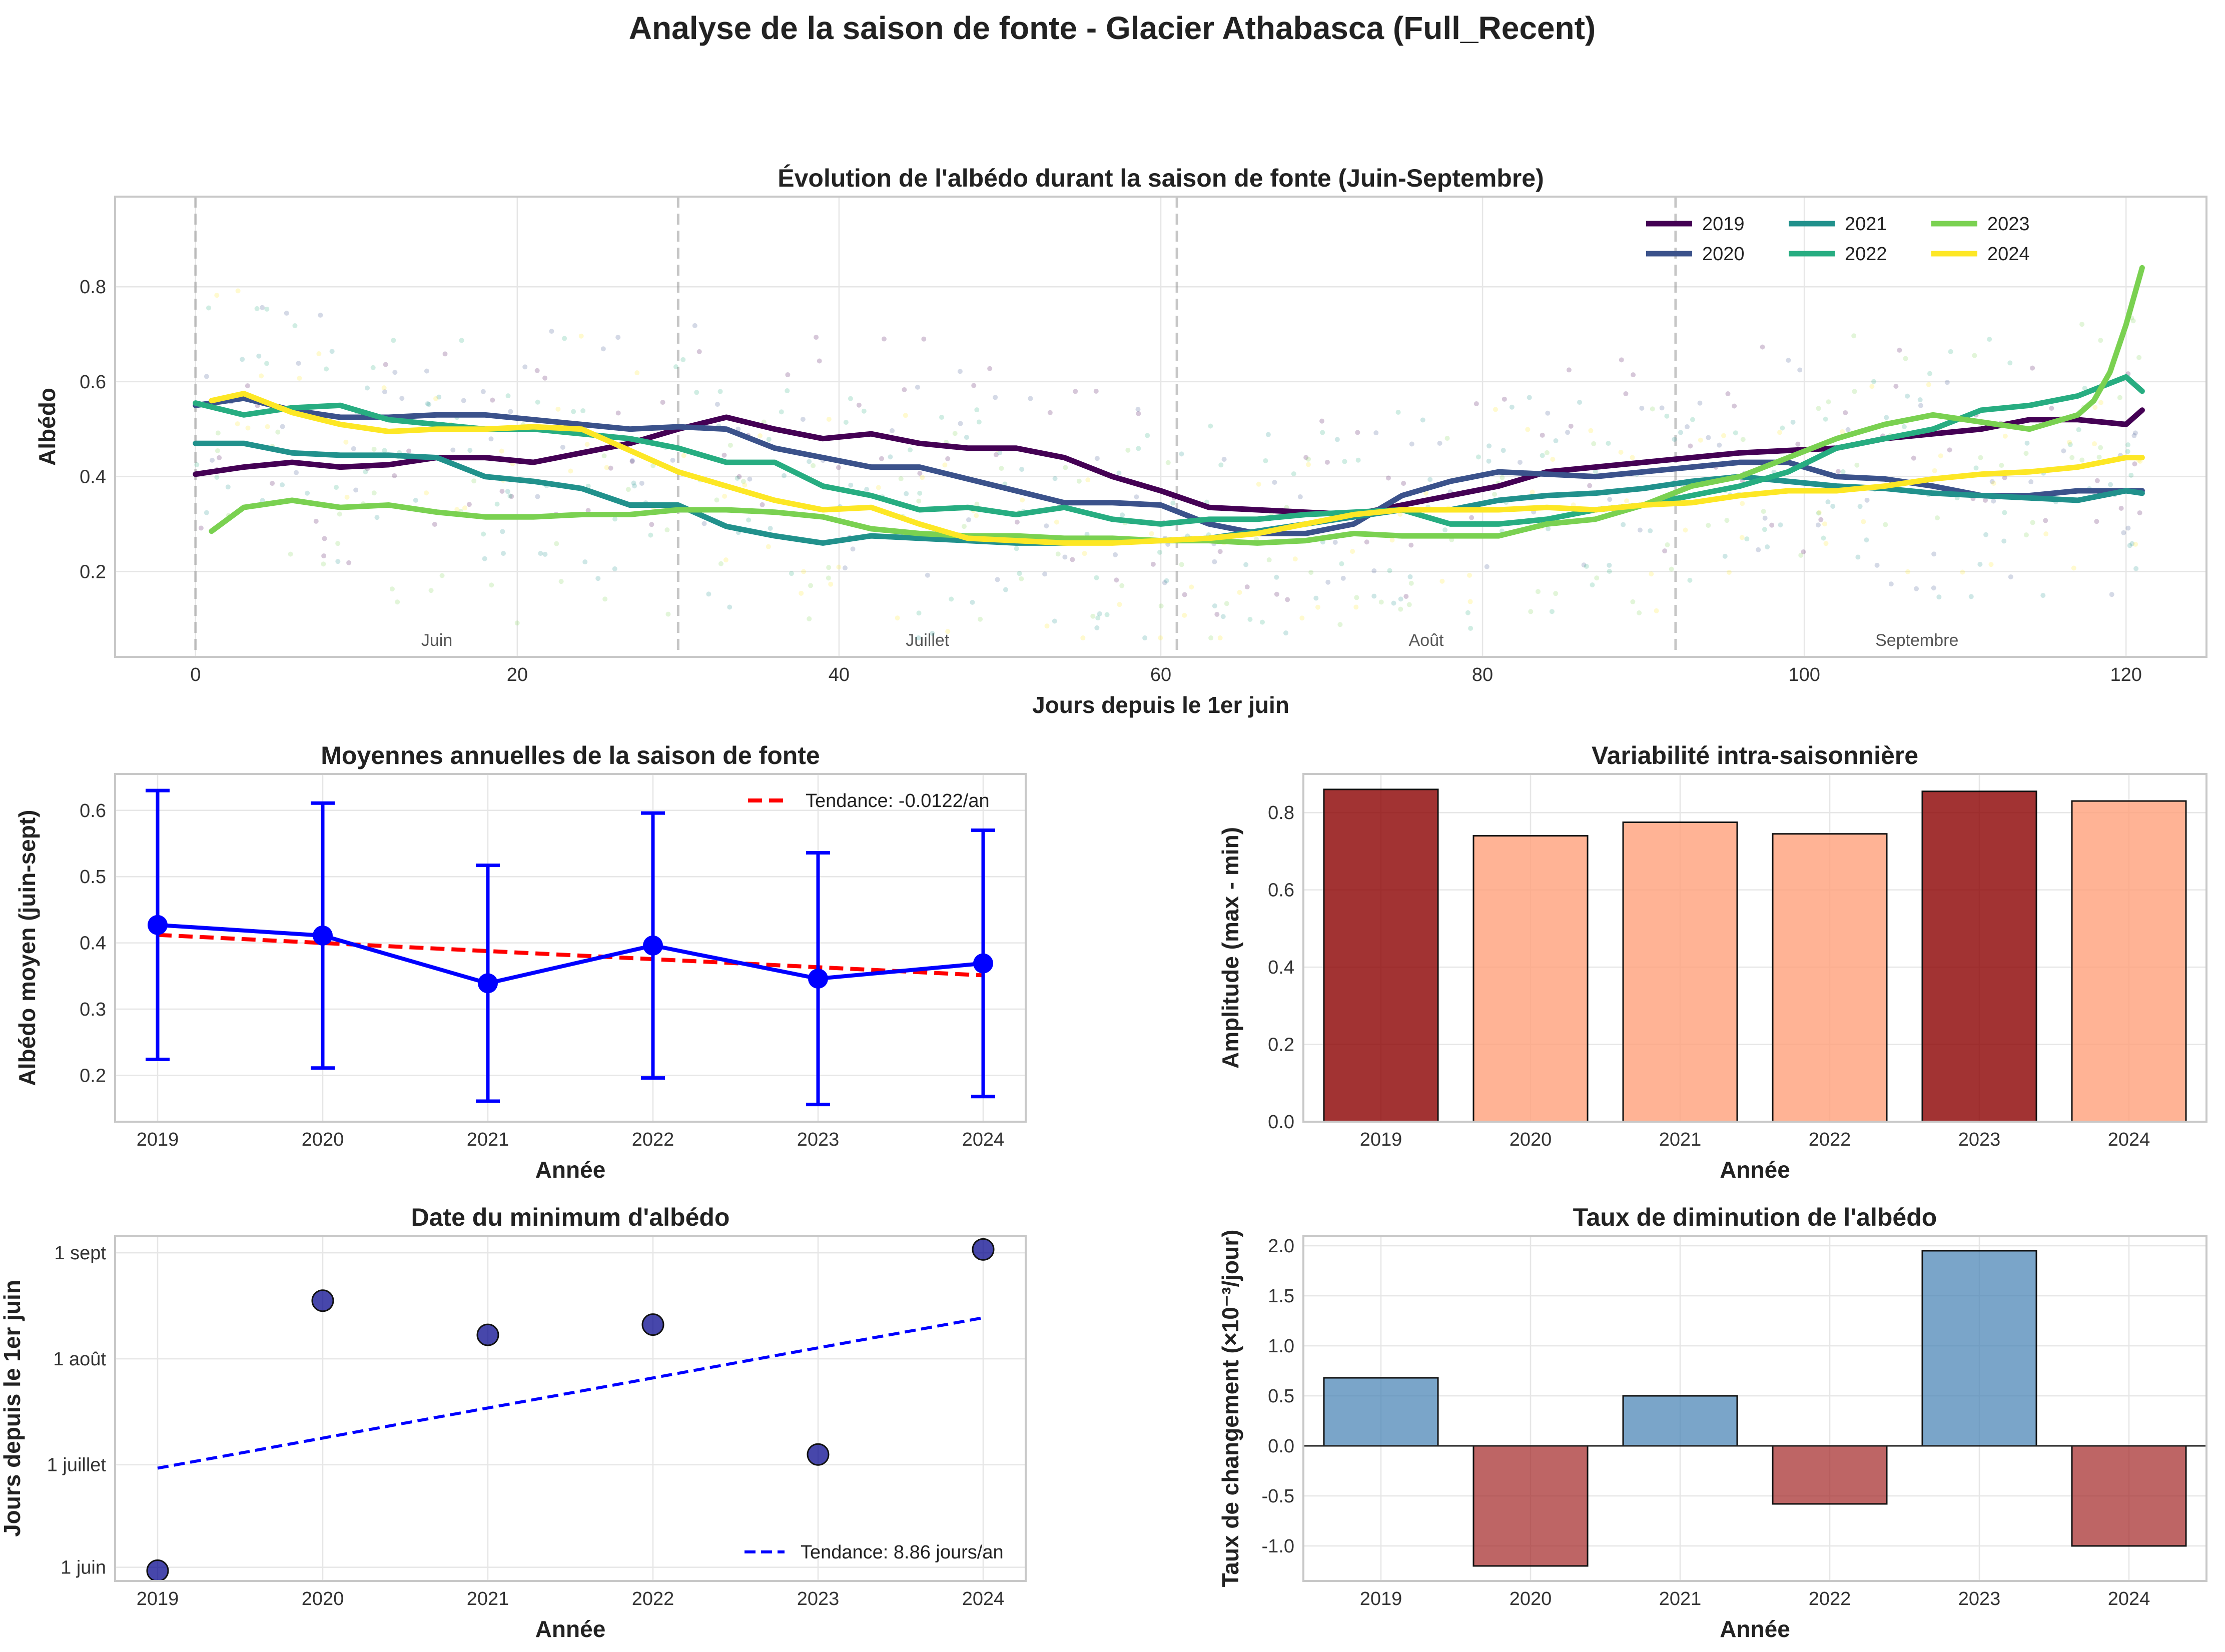  What do you see at coordinates (2129, 1598) in the screenshot?
I see `x-tick-label: 2024` at bounding box center [2129, 1598].